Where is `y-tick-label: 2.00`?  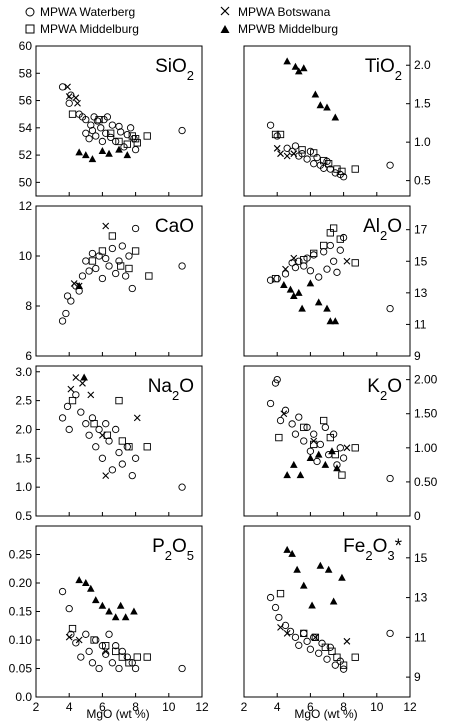 y-tick-label: 2.00 is located at coordinates (426, 380).